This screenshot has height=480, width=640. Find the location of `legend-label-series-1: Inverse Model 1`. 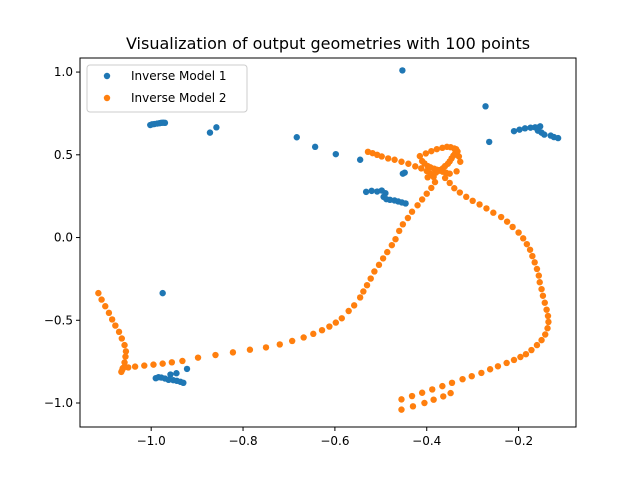

legend-label-series-1: Inverse Model 1 is located at coordinates (179, 76).